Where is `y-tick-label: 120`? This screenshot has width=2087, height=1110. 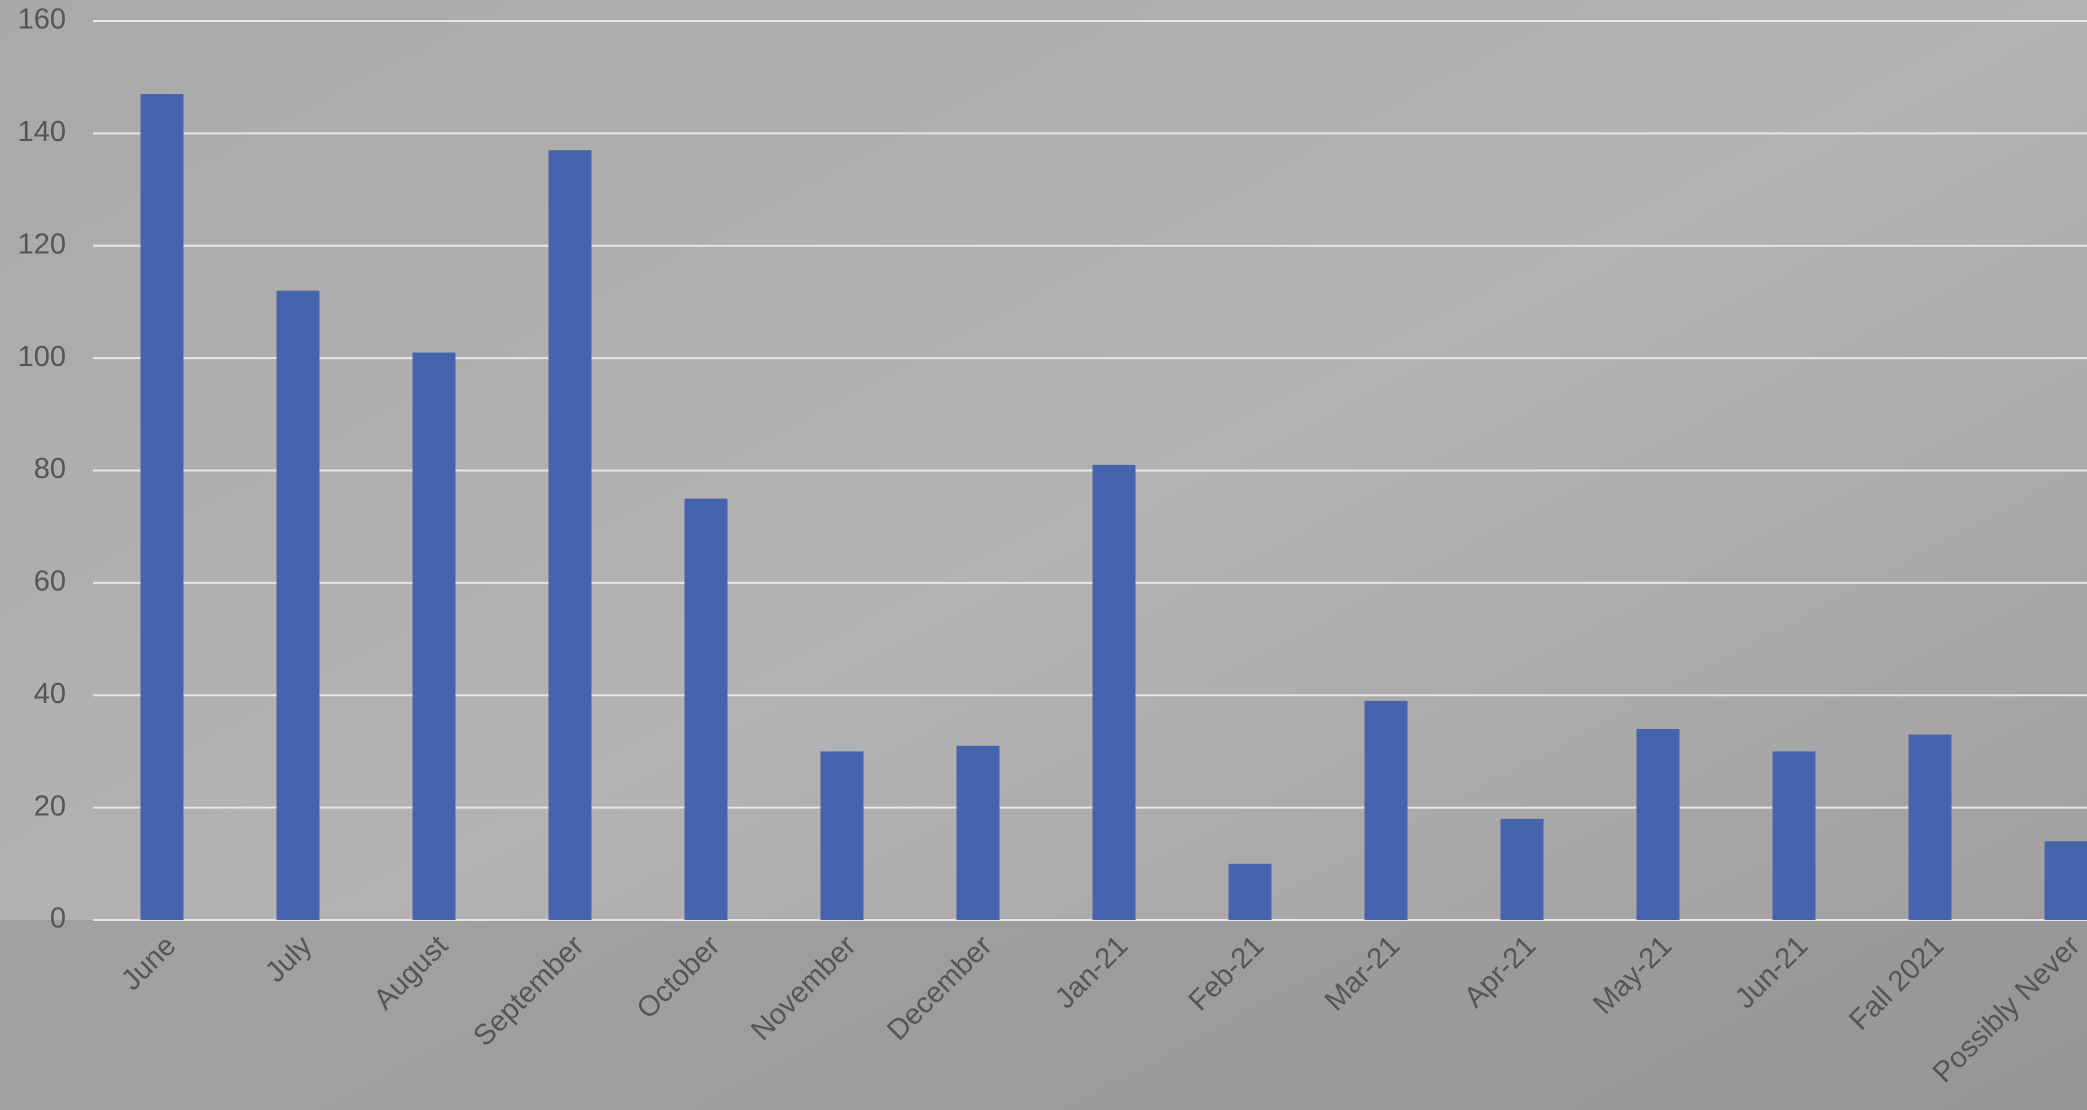 y-tick-label: 120 is located at coordinates (42, 244).